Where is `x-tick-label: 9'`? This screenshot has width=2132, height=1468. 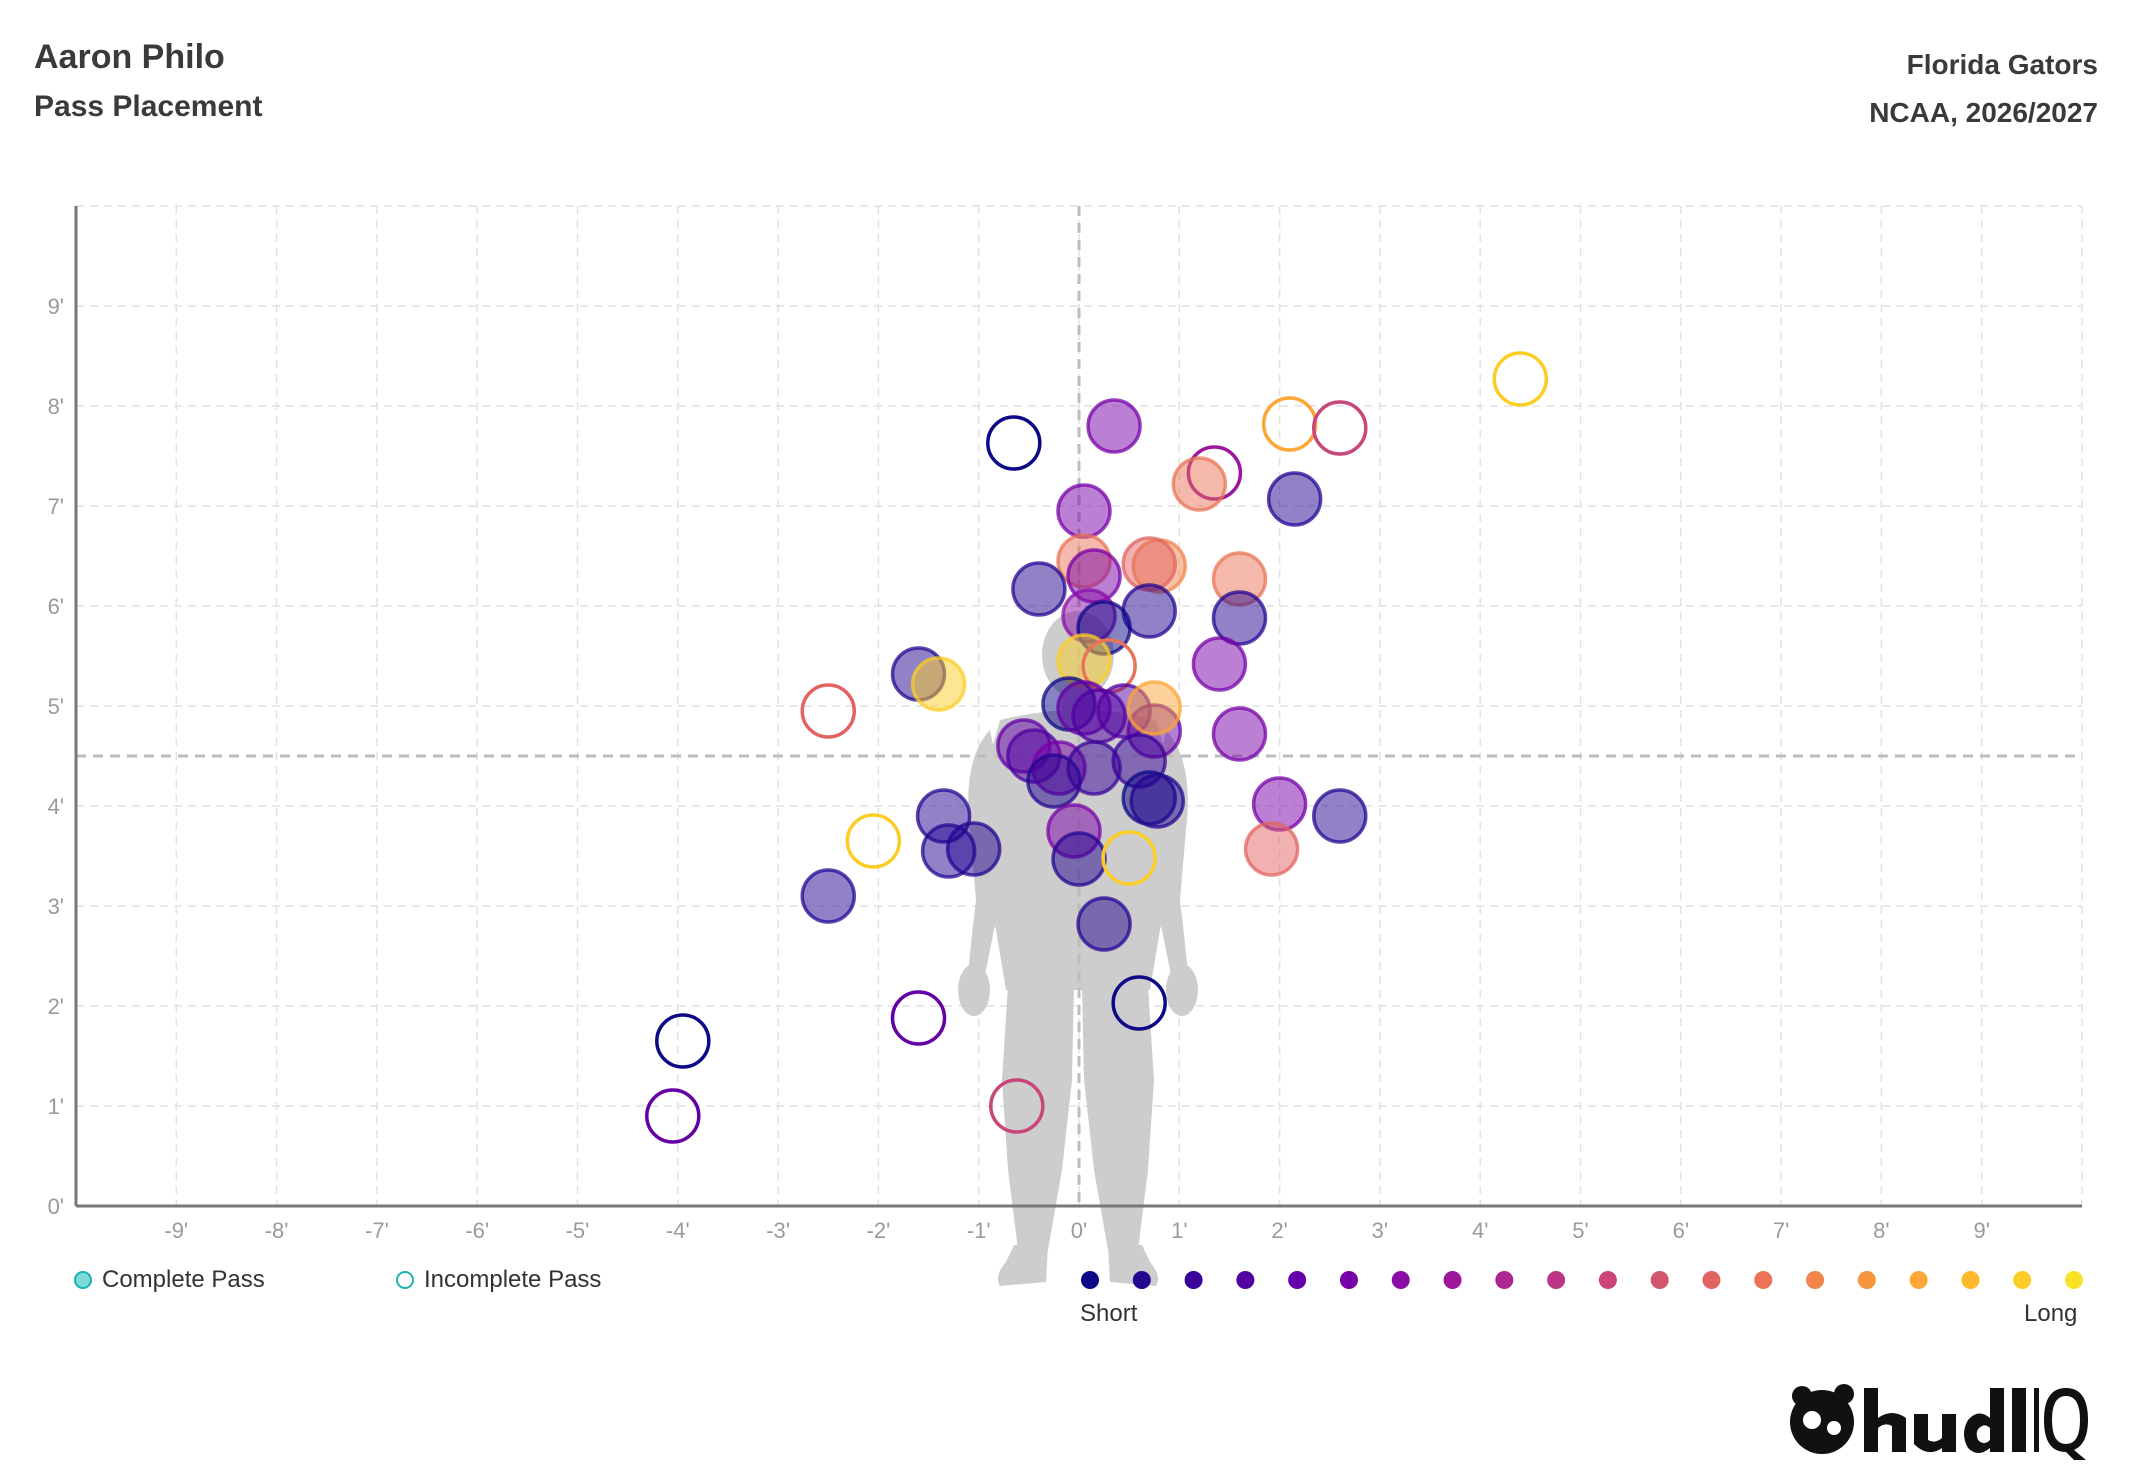
x-tick-label: 9' is located at coordinates (1981, 1230).